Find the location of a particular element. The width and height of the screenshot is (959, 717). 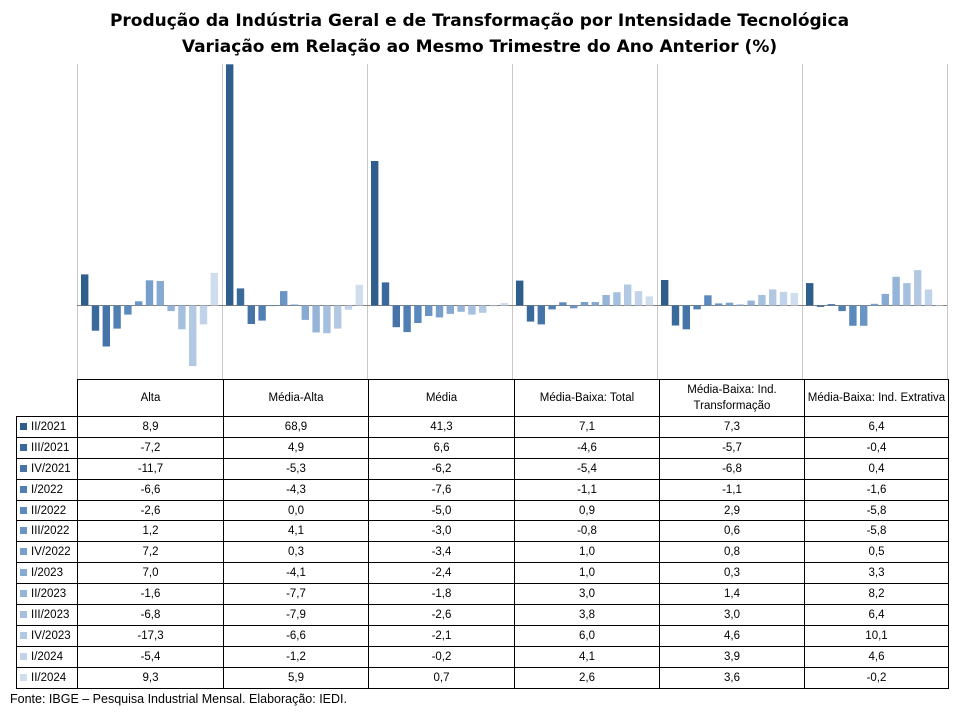

legend-label: II/2022 is located at coordinates (49, 510).